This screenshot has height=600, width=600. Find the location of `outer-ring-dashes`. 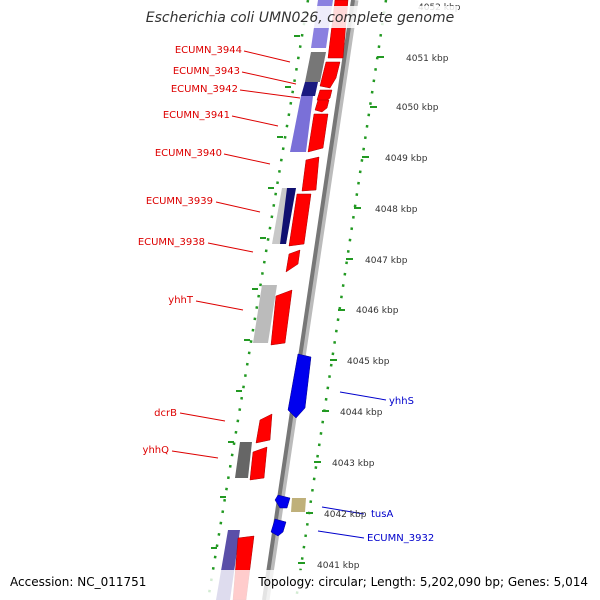

outer-ring-dashes is located at coordinates (341, 310).